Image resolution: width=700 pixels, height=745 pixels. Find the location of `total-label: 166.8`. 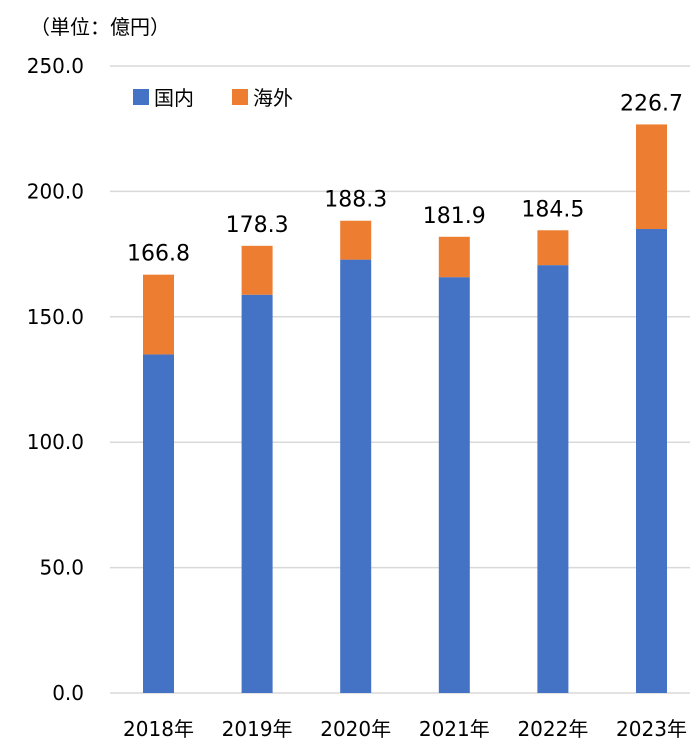

total-label: 166.8 is located at coordinates (158, 254).